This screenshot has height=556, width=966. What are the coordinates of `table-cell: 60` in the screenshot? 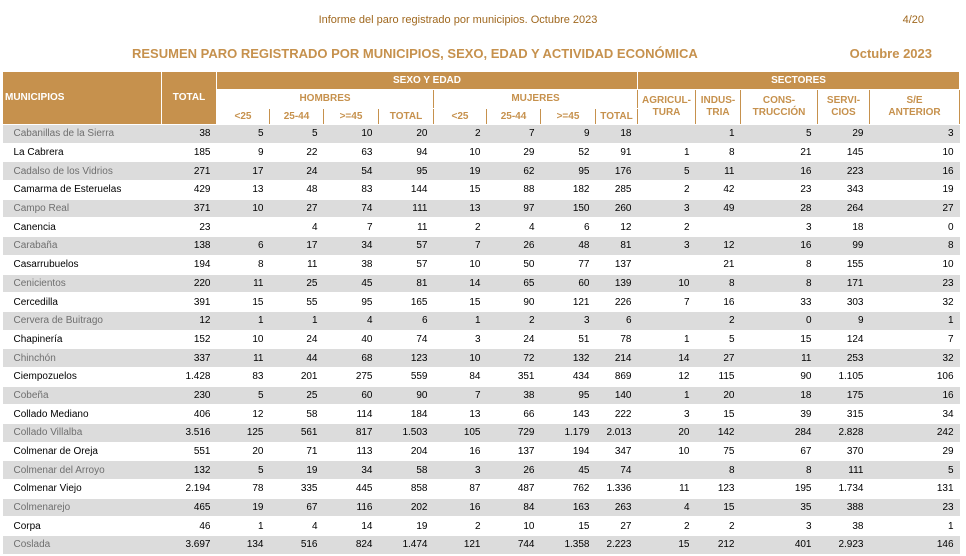 It's located at (351, 396).